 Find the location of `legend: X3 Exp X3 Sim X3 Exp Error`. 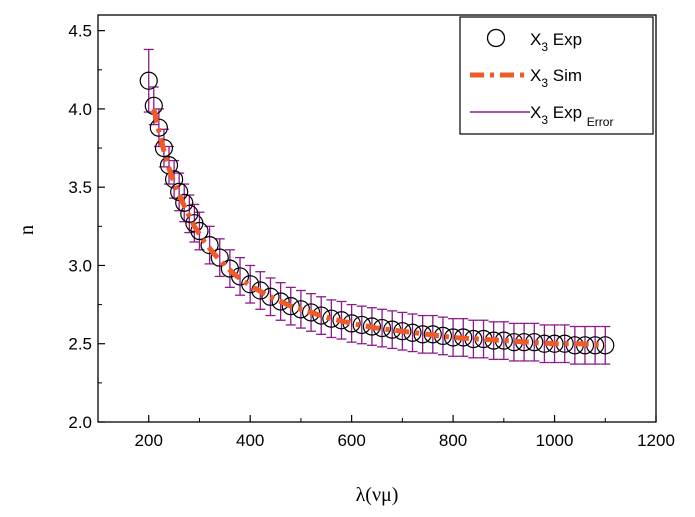

legend: X3 Exp X3 Sim X3 Exp Error is located at coordinates (556, 75).